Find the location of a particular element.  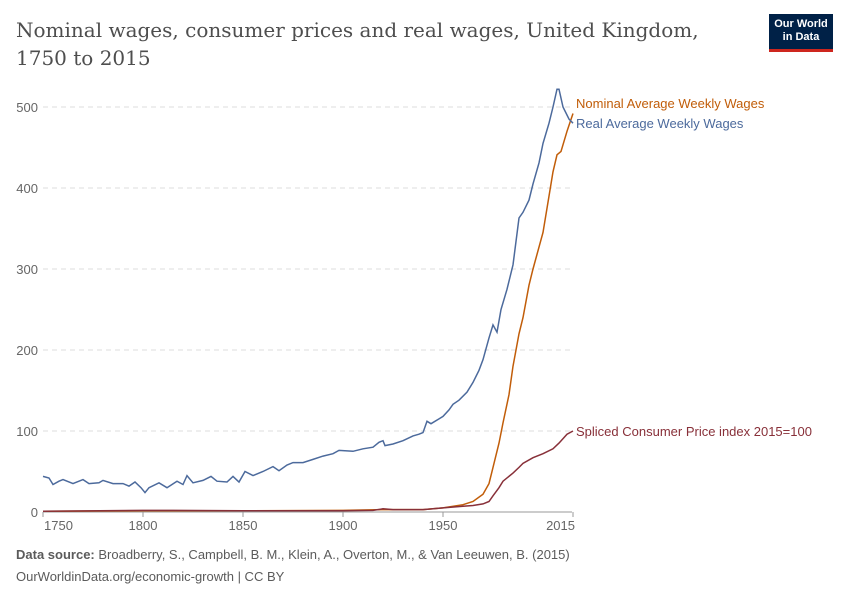

y-tick-label: 500 is located at coordinates (27, 107).